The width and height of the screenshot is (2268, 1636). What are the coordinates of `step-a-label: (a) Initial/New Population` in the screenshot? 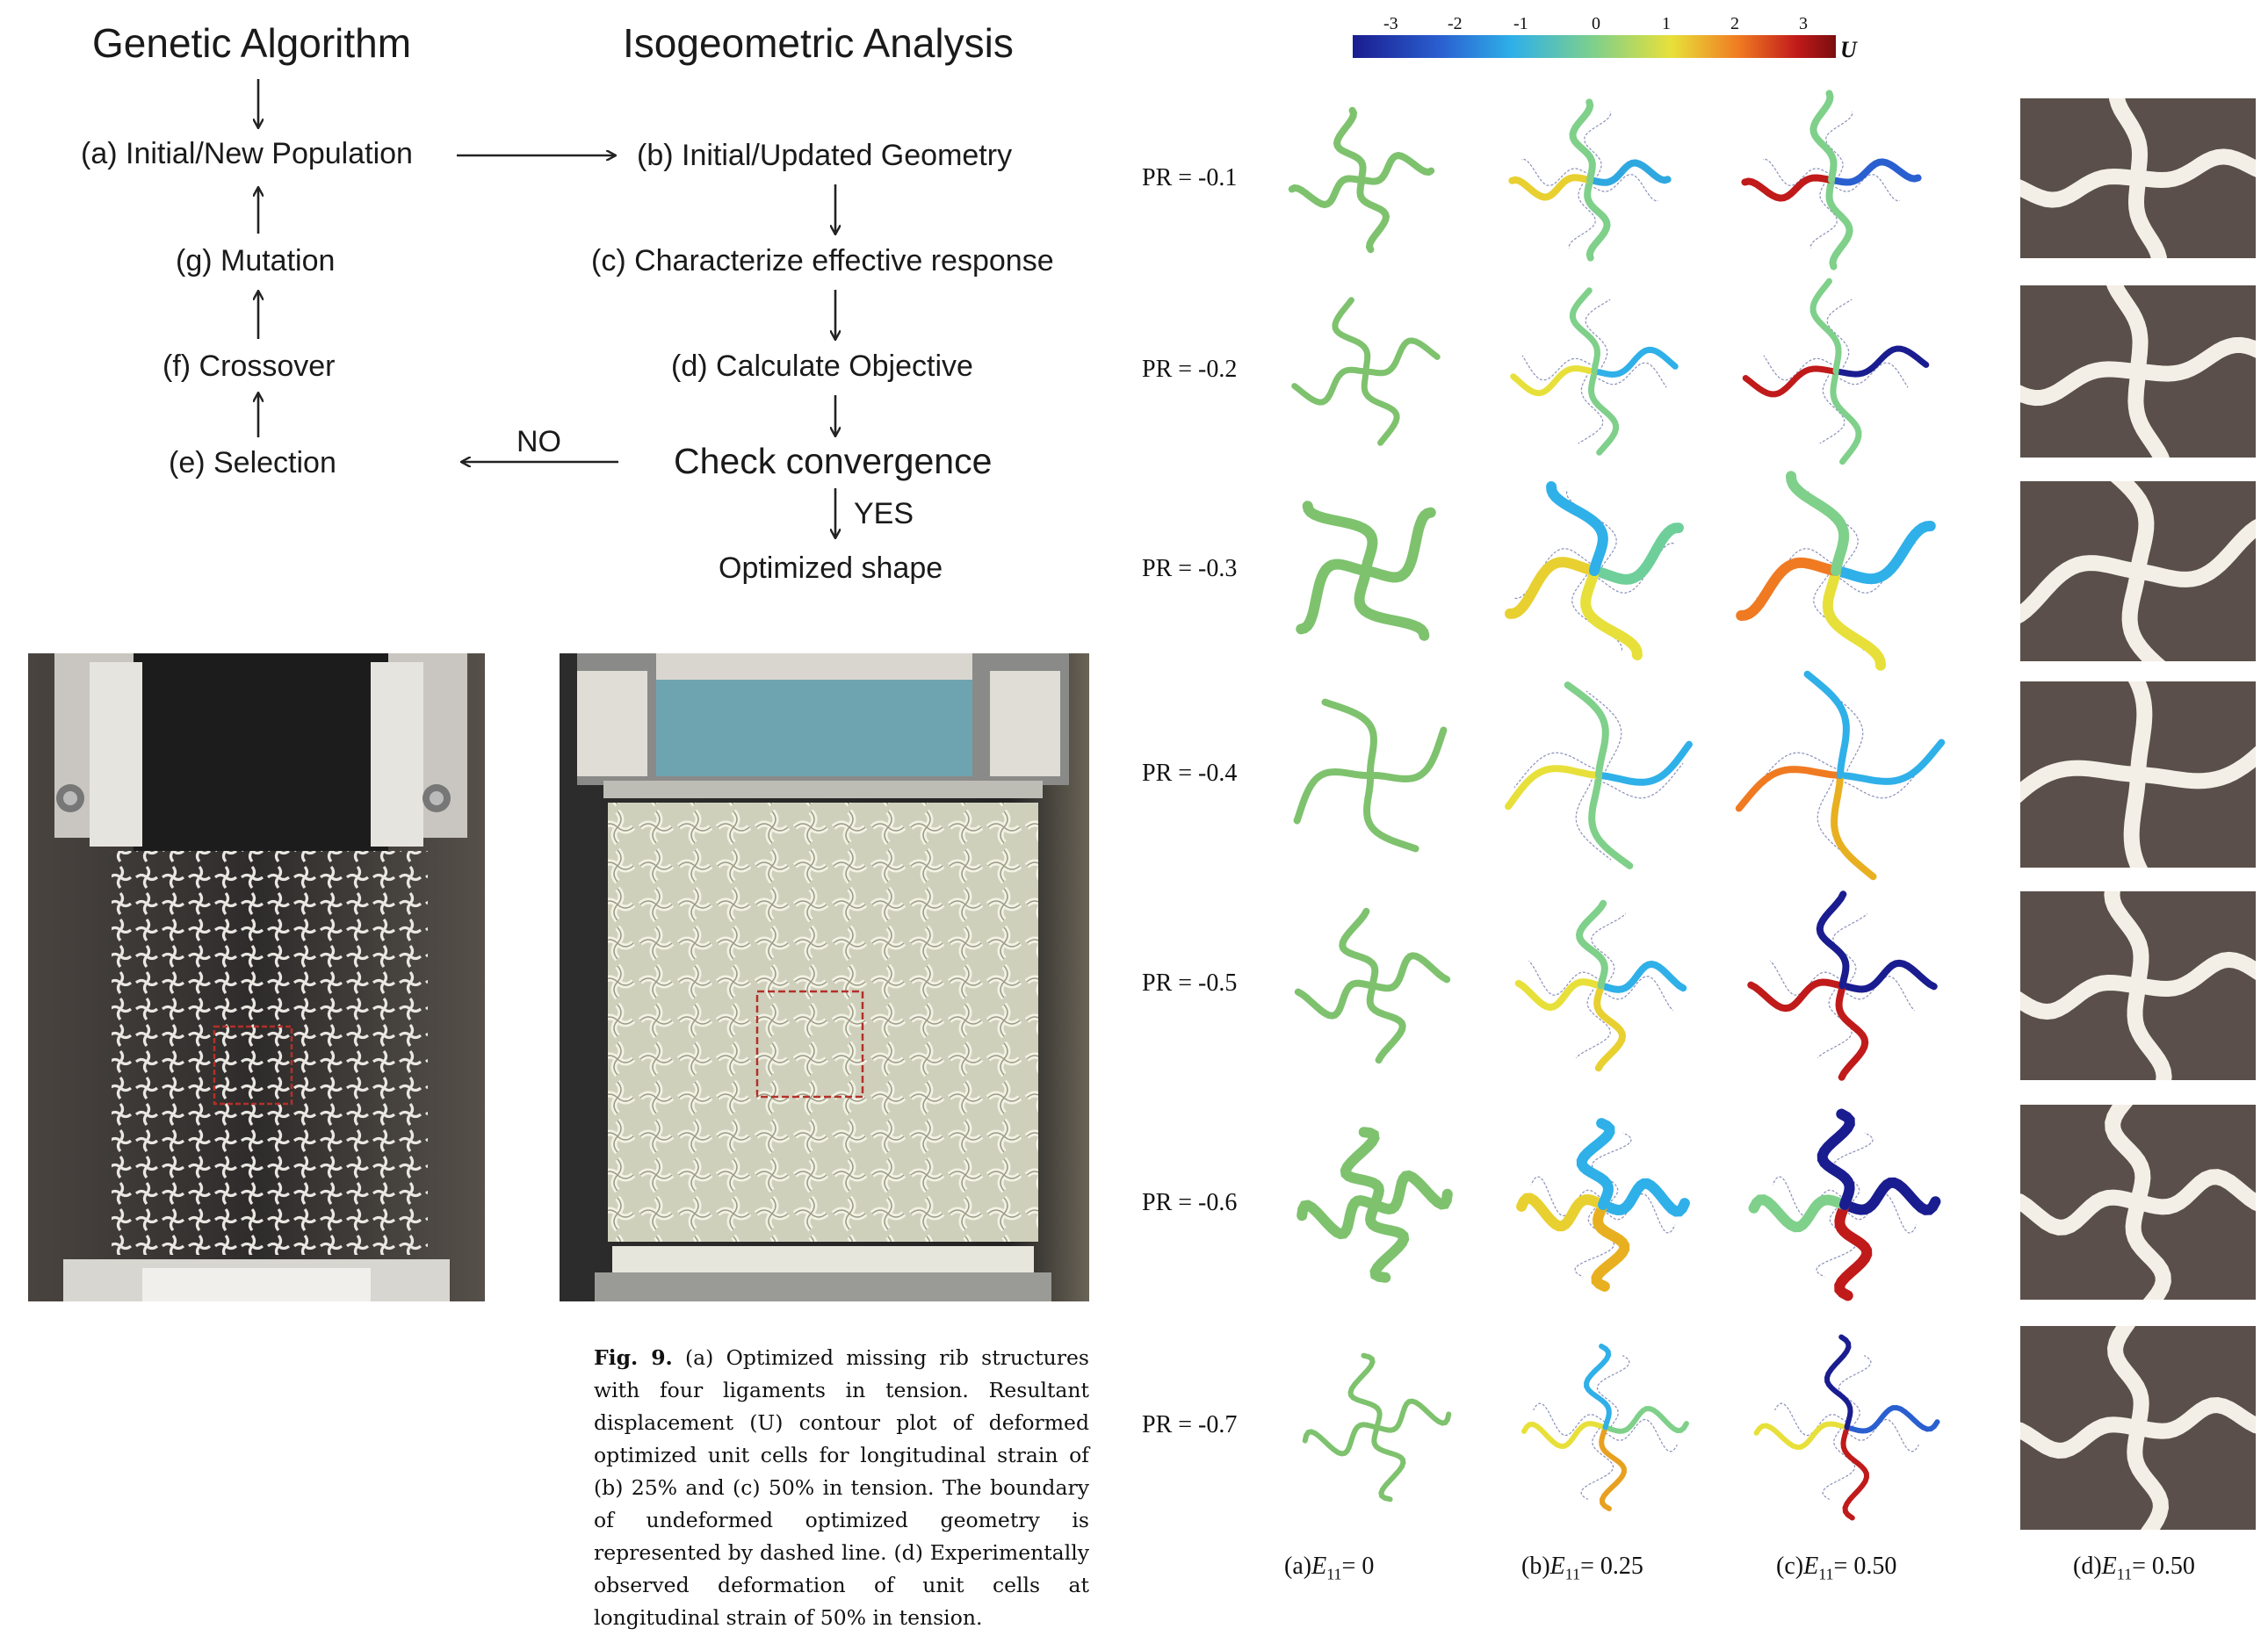 It's located at (247, 153).